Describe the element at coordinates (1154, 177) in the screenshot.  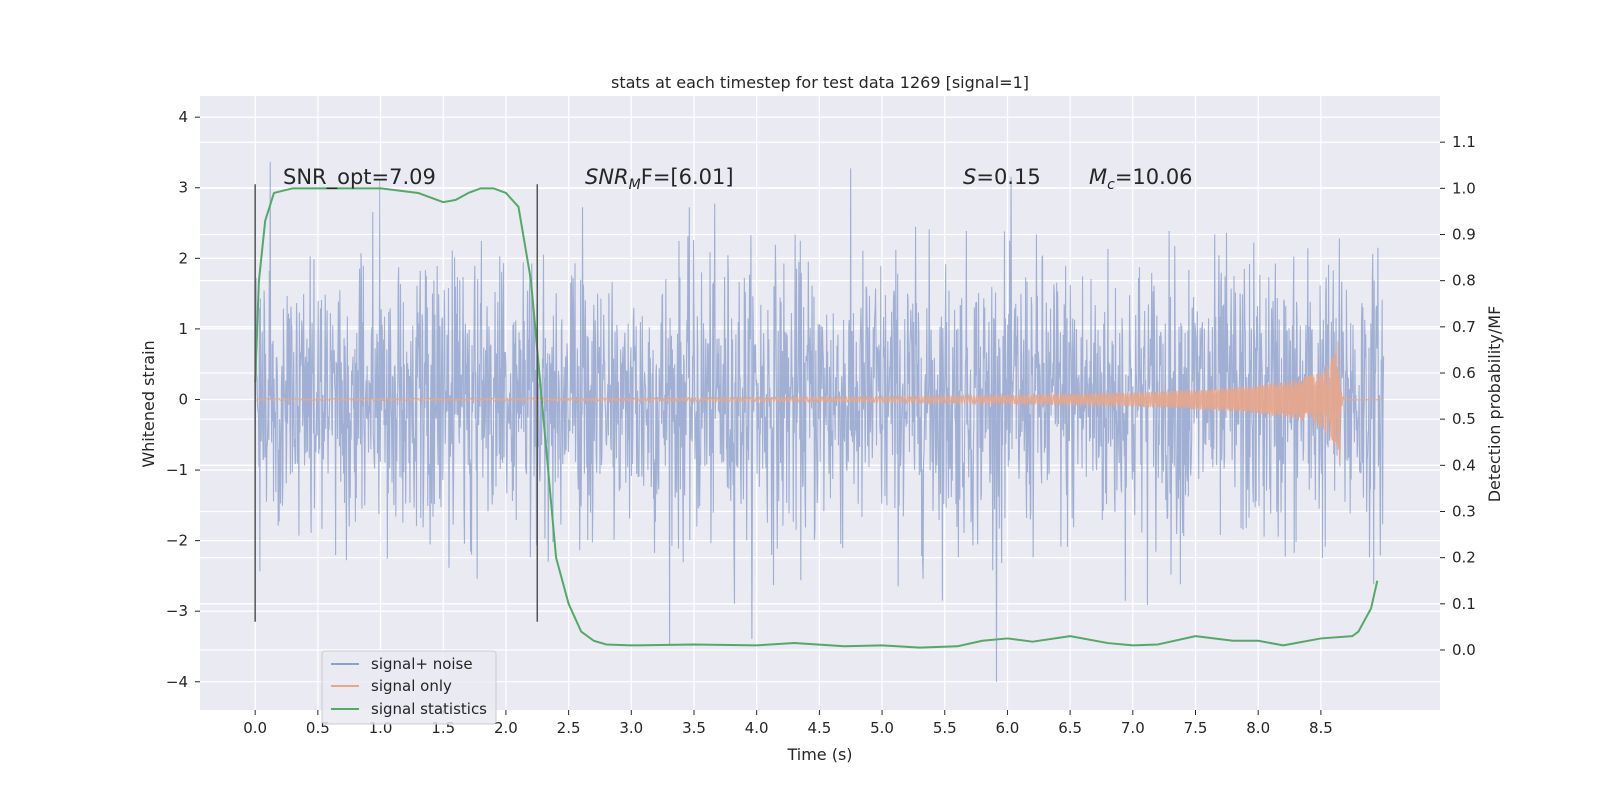
I see `annotation-mc-suffix: =10.06` at that location.